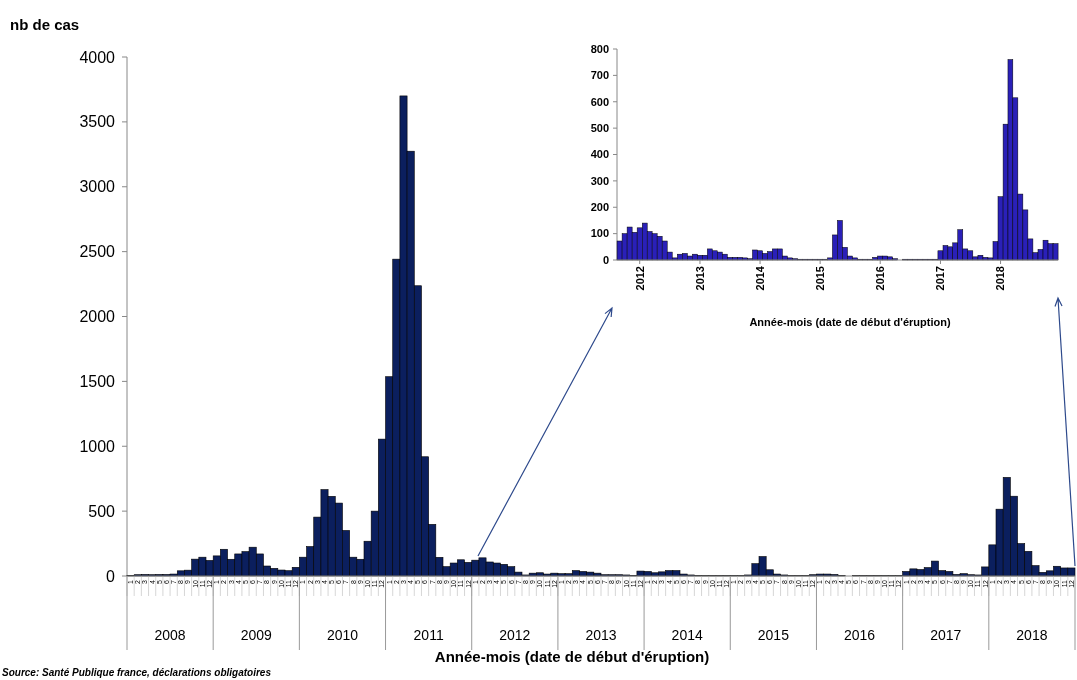  I want to click on text: 2014, so click(687, 635).